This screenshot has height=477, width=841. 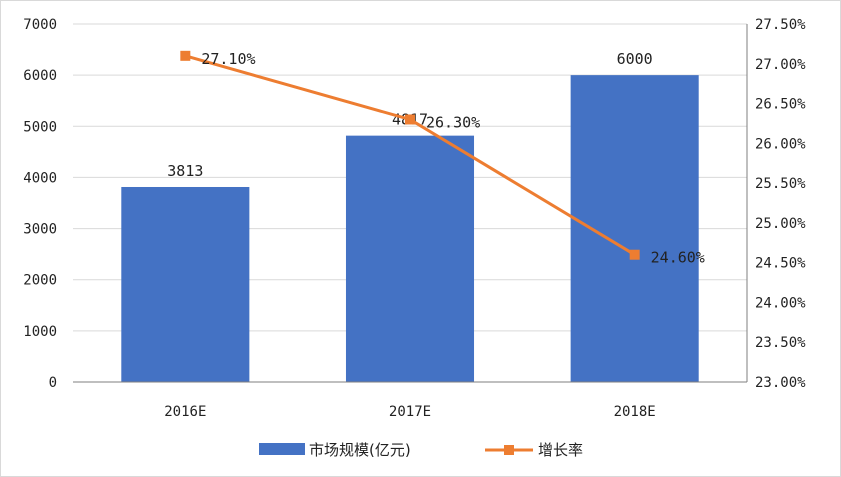 What do you see at coordinates (780, 105) in the screenshot?
I see `y-right-tick-label: 26.50%` at bounding box center [780, 105].